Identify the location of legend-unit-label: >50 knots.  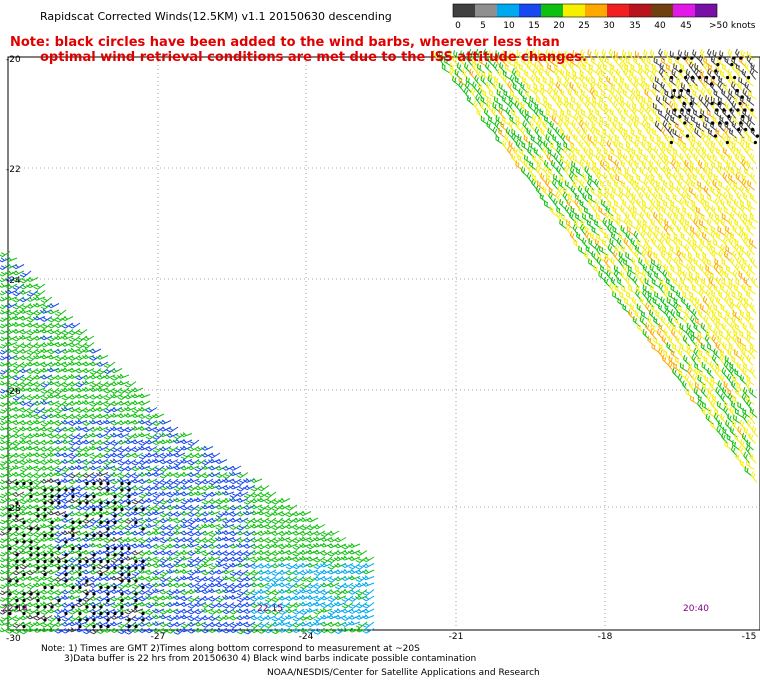
(732, 26).